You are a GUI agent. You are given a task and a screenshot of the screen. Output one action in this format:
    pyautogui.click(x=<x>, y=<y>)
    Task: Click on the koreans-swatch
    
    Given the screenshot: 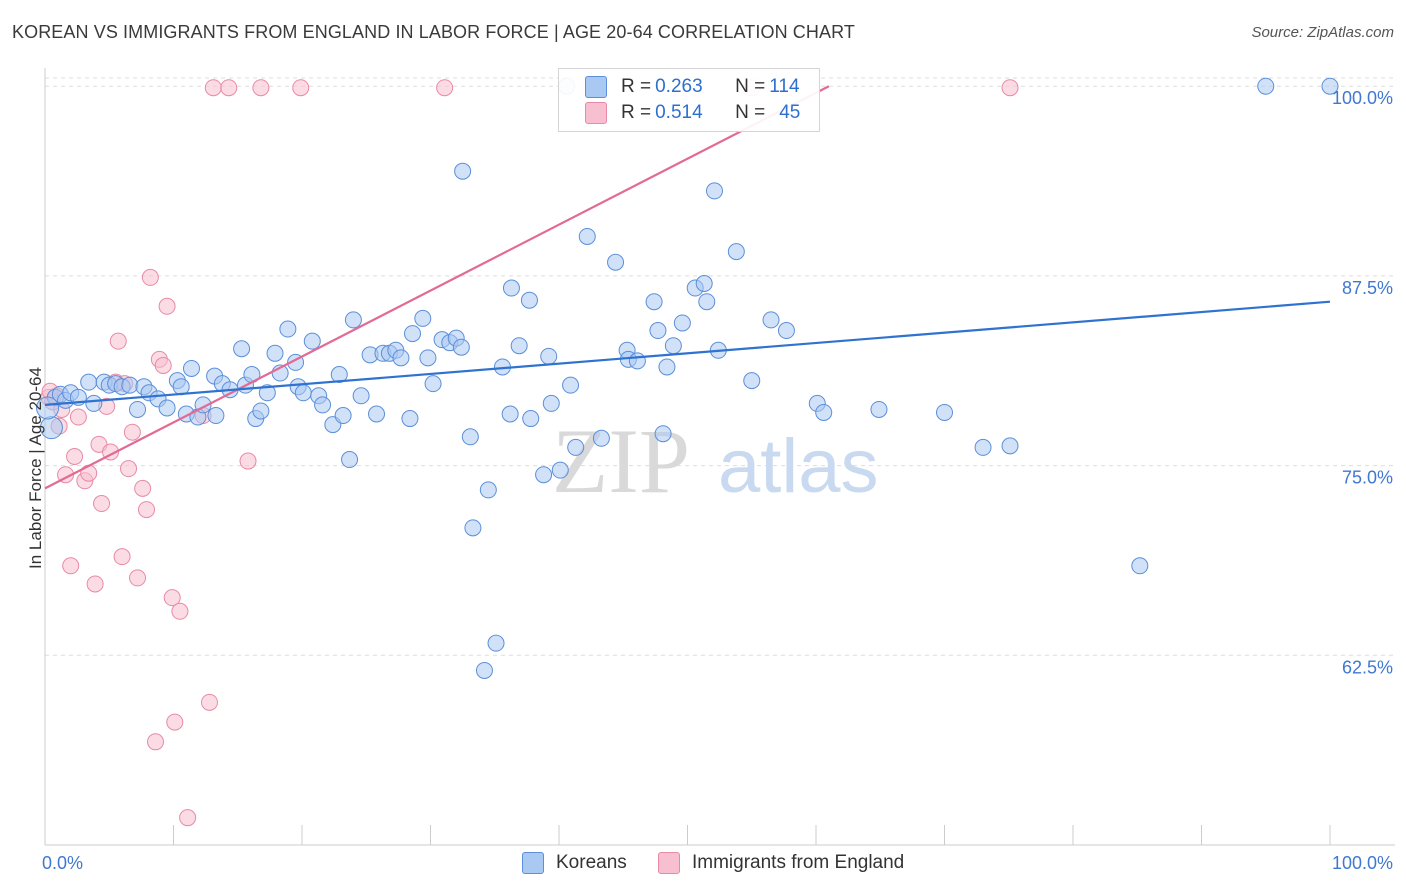 What is the action you would take?
    pyautogui.click(x=596, y=87)
    